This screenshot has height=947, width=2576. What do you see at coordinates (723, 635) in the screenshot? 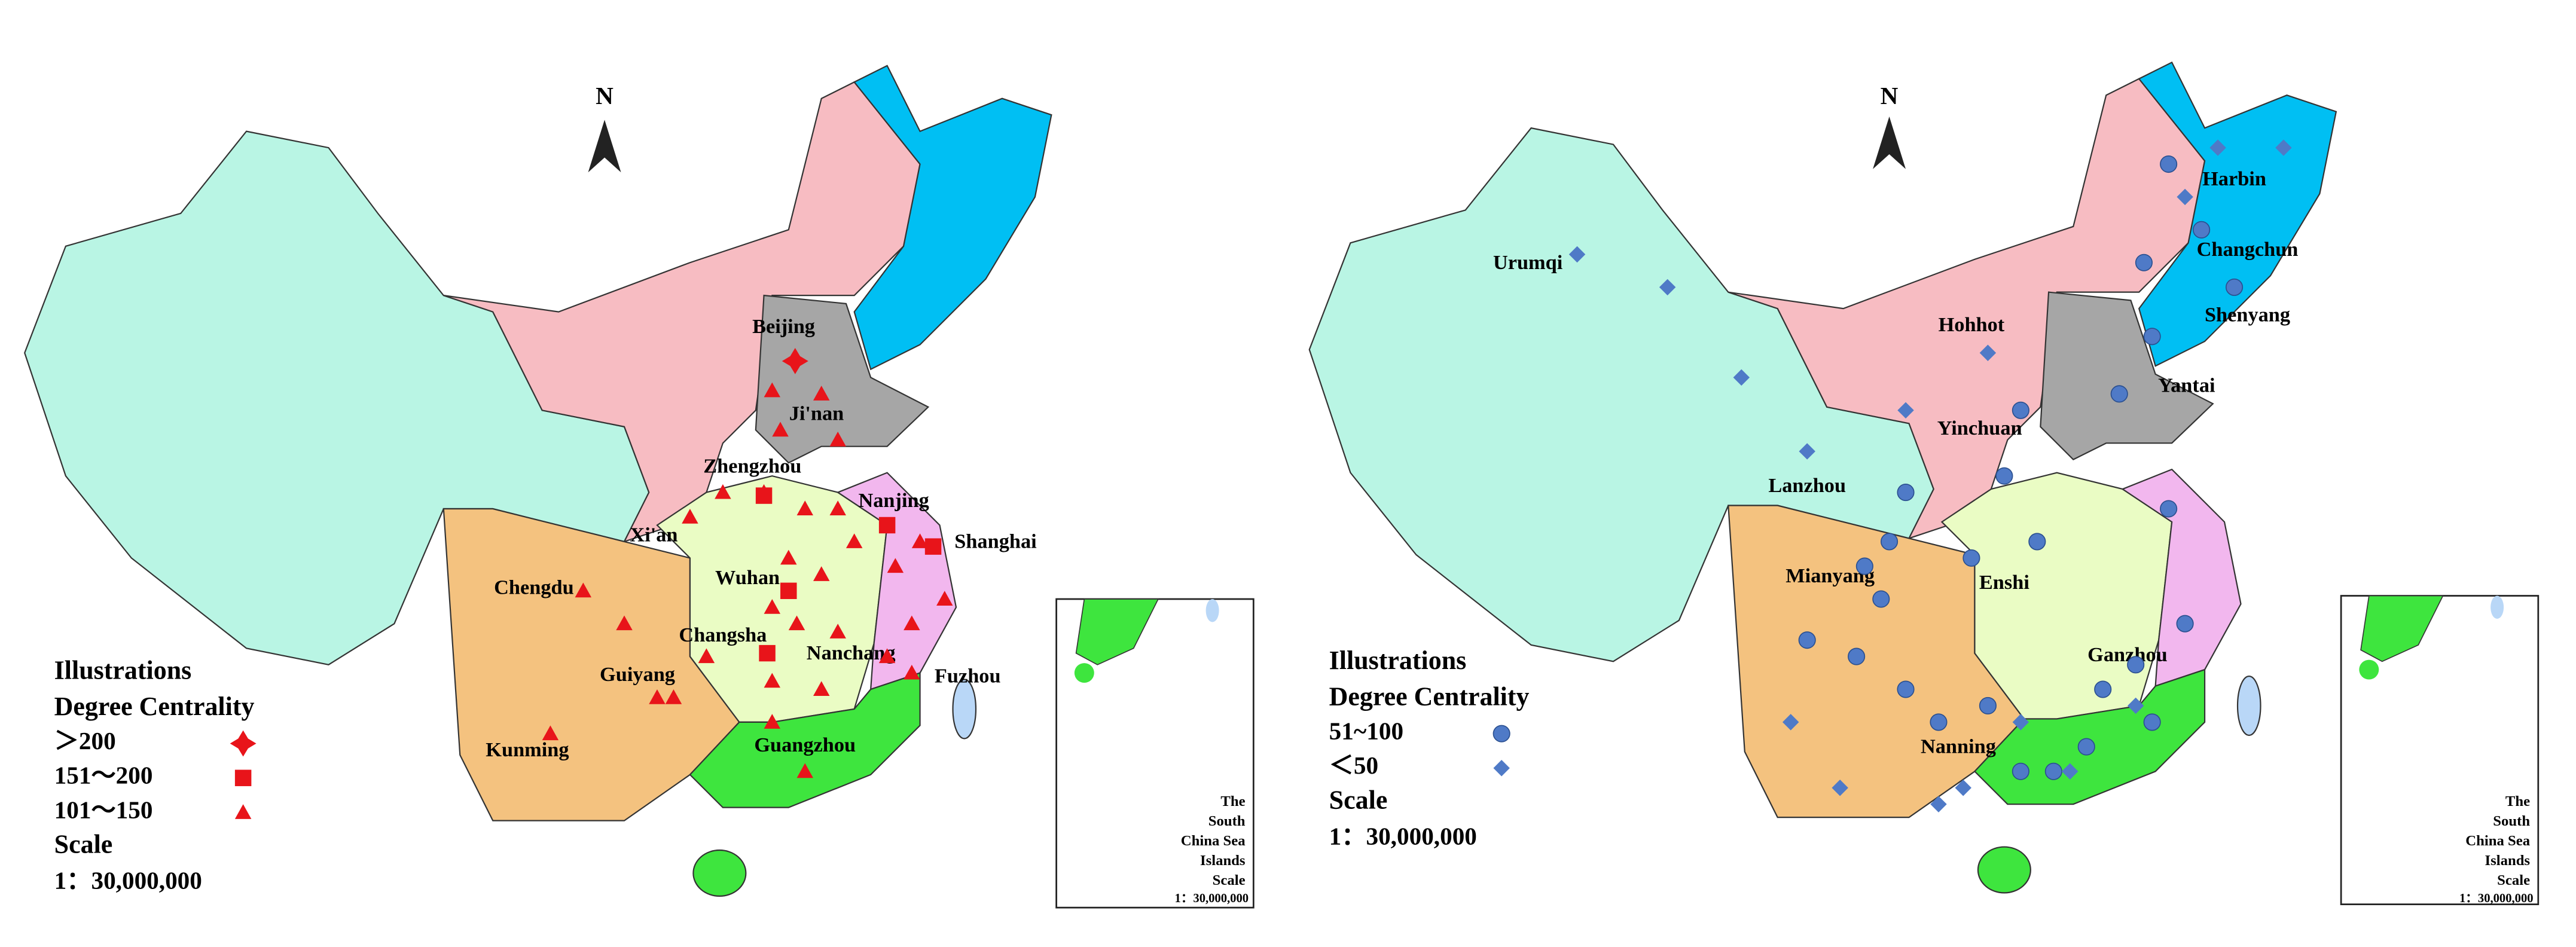
I see `city-label: Changsha` at bounding box center [723, 635].